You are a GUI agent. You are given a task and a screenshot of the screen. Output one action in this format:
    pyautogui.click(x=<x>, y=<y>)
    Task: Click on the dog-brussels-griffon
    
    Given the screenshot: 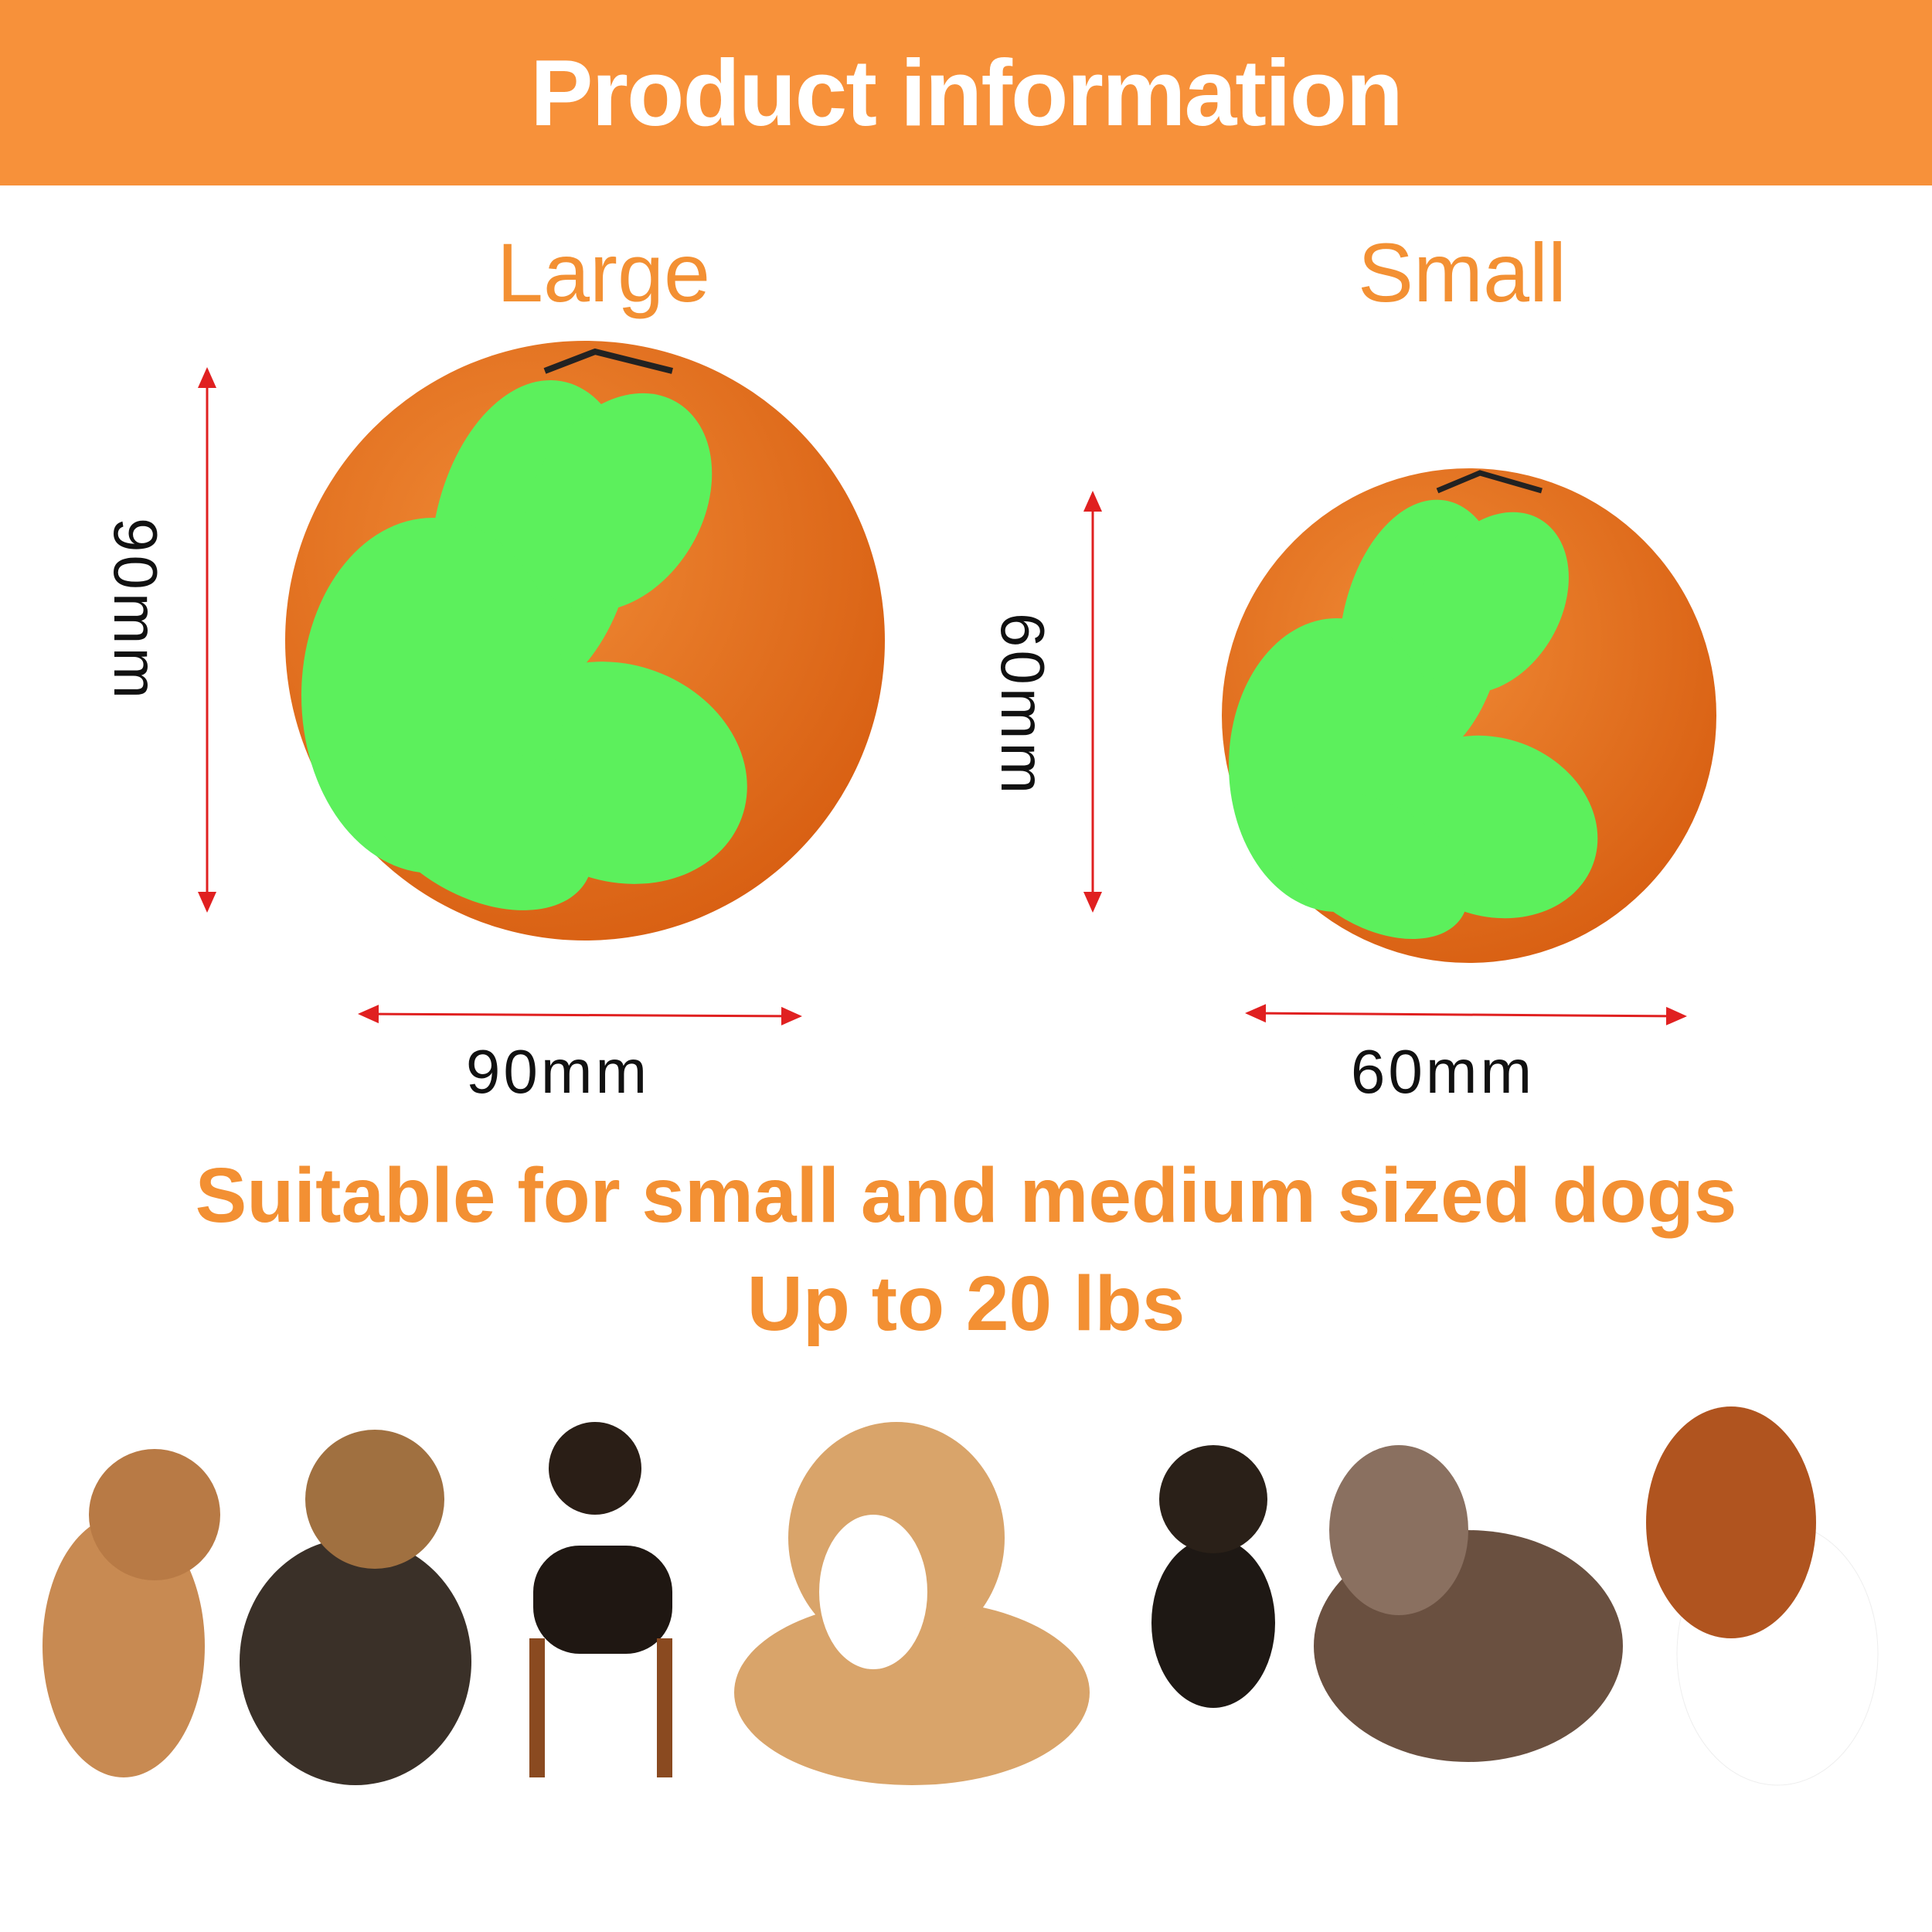 What is the action you would take?
    pyautogui.click(x=131, y=1613)
    